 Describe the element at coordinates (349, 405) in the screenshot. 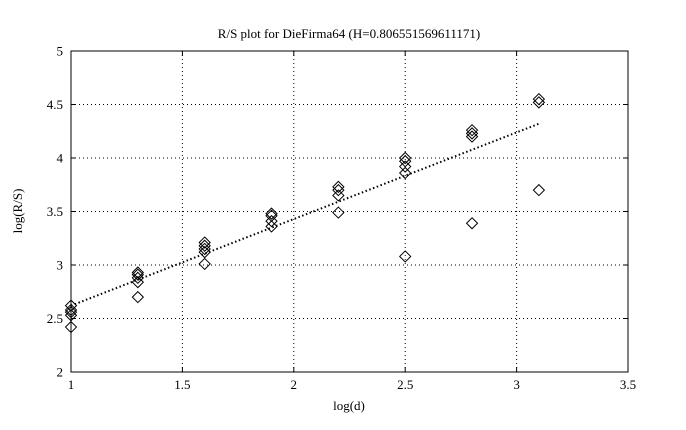

I see `x-axis-label: log(d)` at that location.